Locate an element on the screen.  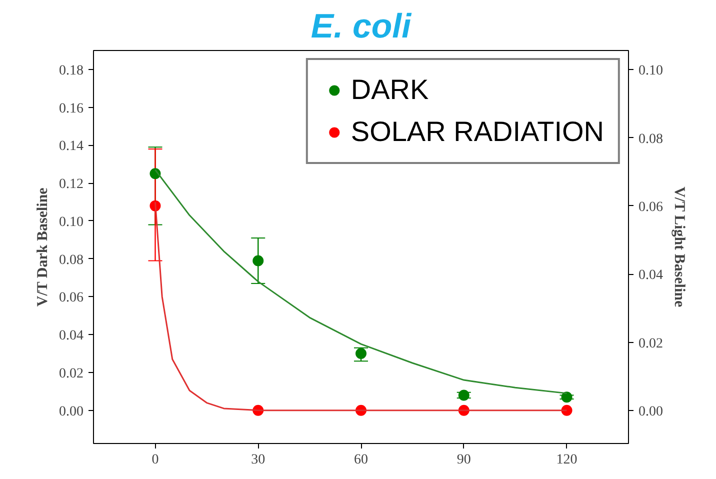
x-tick-label: 0 is located at coordinates (155, 460).